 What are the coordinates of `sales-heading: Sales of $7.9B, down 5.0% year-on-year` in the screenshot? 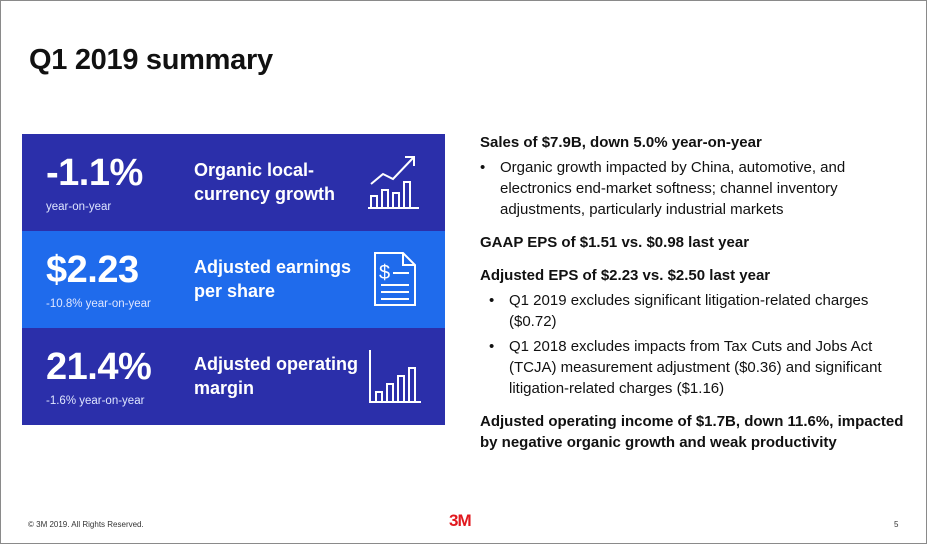 It's located at (621, 142).